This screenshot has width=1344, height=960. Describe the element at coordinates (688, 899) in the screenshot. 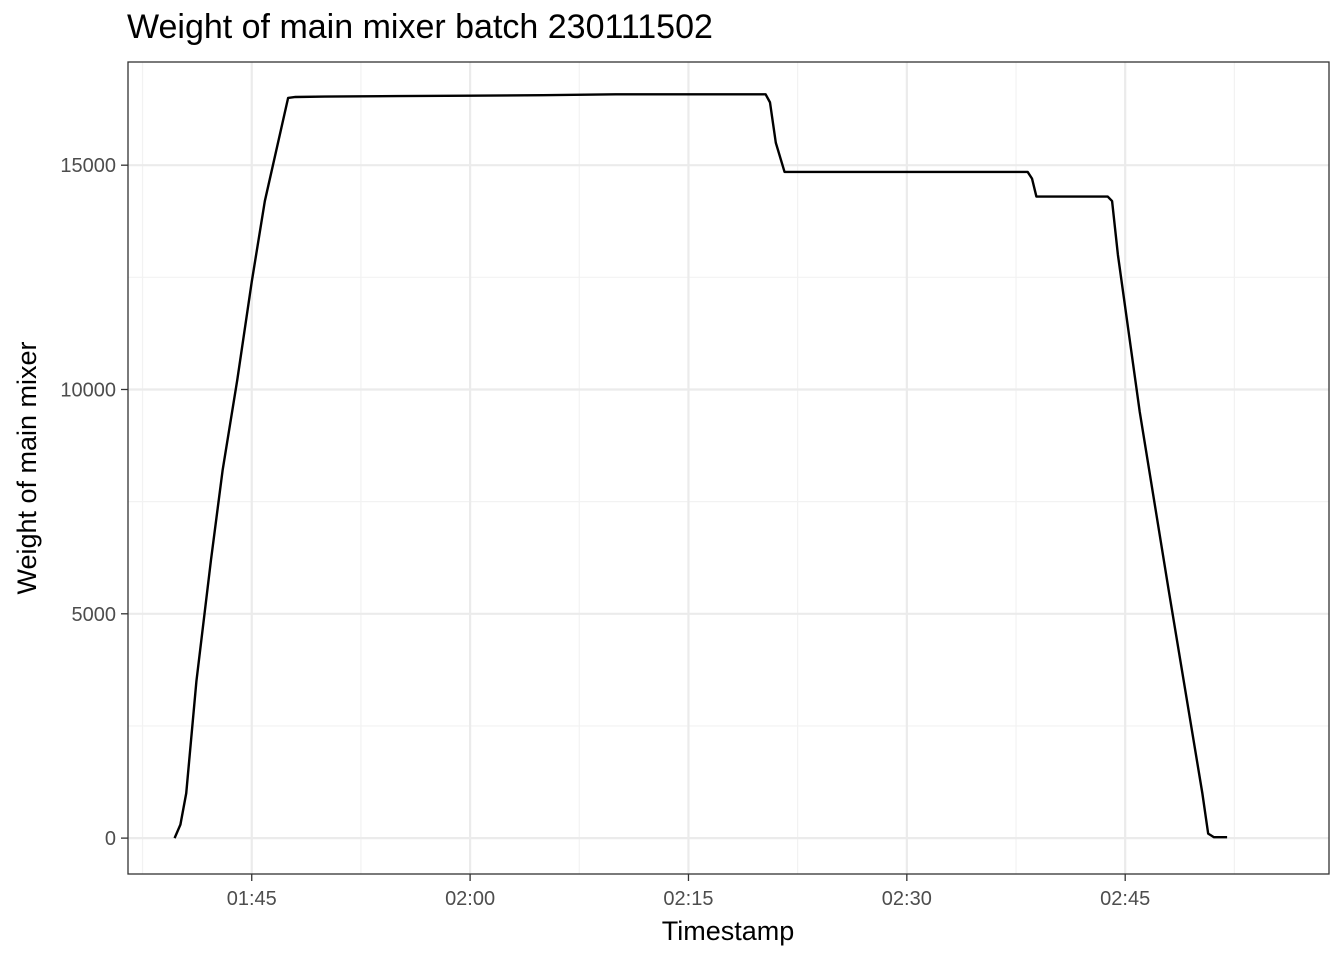

I see `x-tick-label: 02:15` at that location.